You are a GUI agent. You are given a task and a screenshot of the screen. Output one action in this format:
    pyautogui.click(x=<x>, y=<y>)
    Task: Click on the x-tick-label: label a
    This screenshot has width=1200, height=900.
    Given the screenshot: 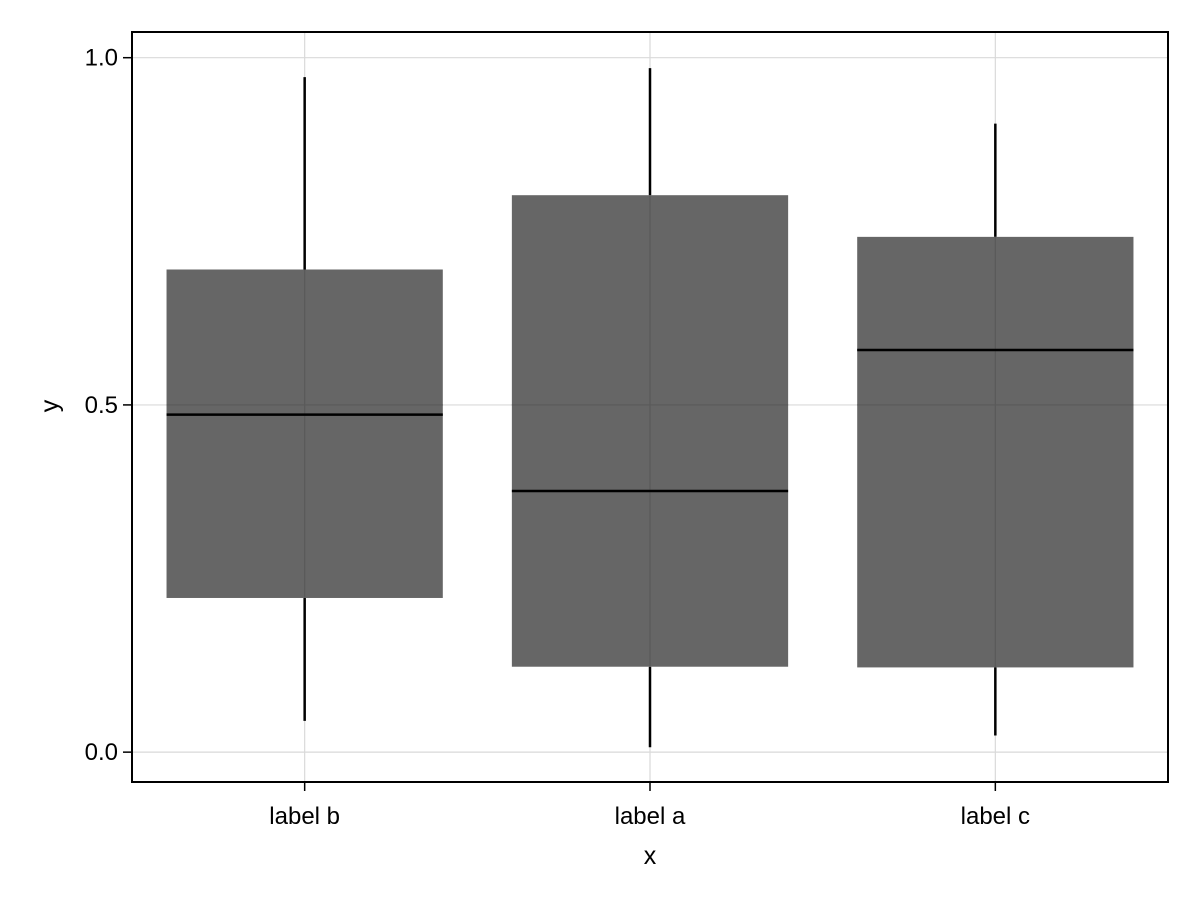 What is the action you would take?
    pyautogui.click(x=650, y=816)
    